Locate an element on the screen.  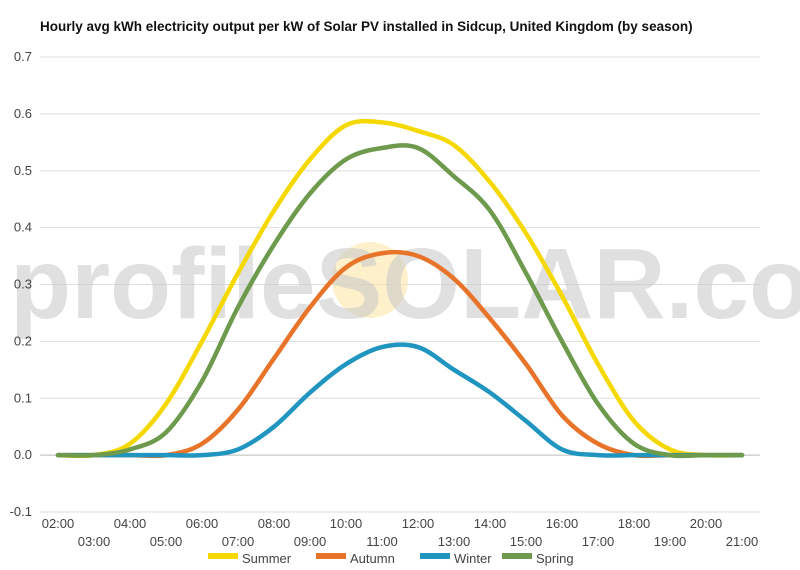
legend: Summer Autumn Winter Spring is located at coordinates (391, 558).